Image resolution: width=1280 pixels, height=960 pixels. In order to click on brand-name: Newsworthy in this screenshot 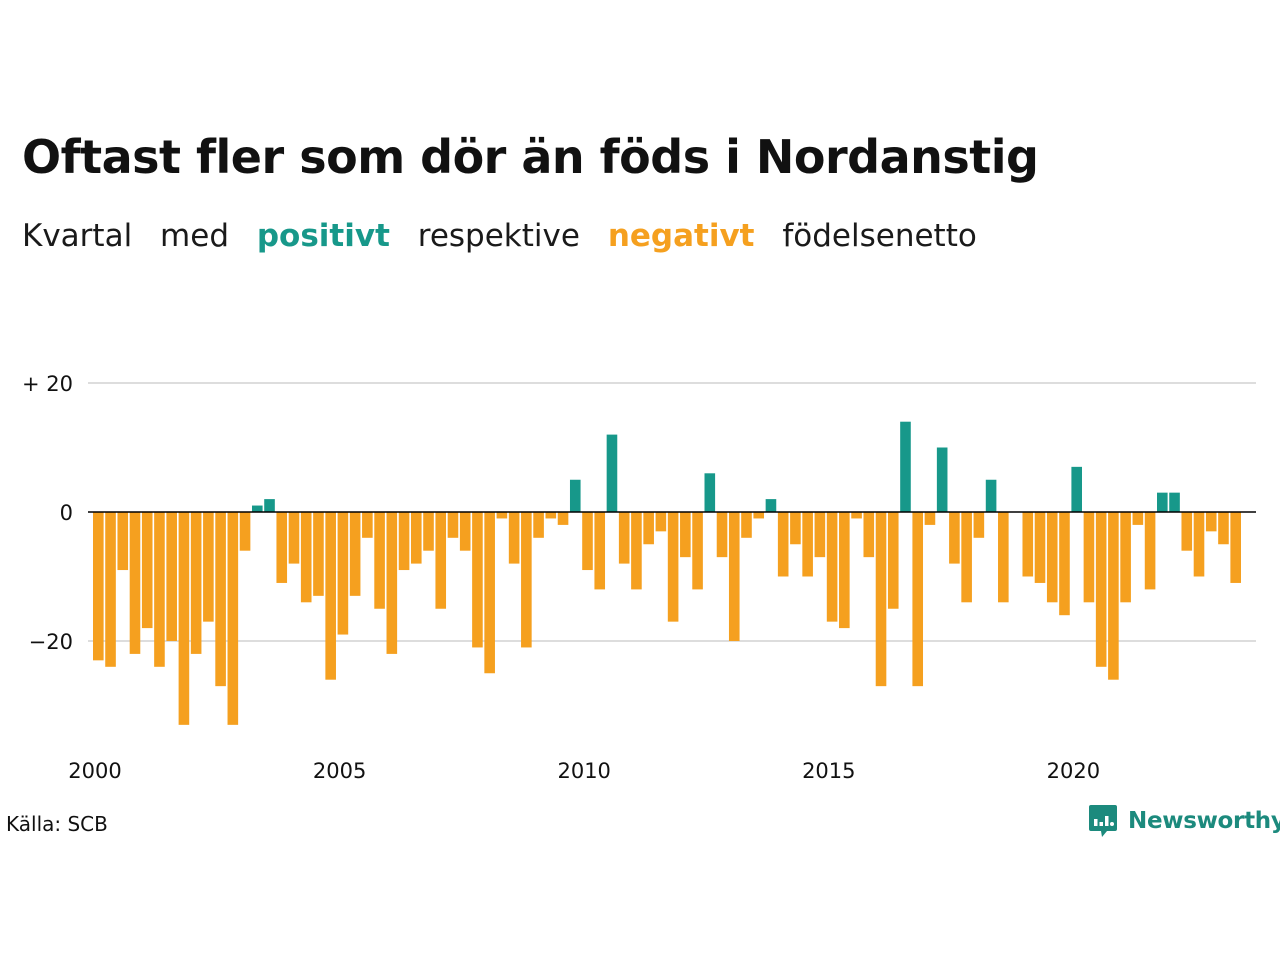, I will do `click(1204, 821)`.